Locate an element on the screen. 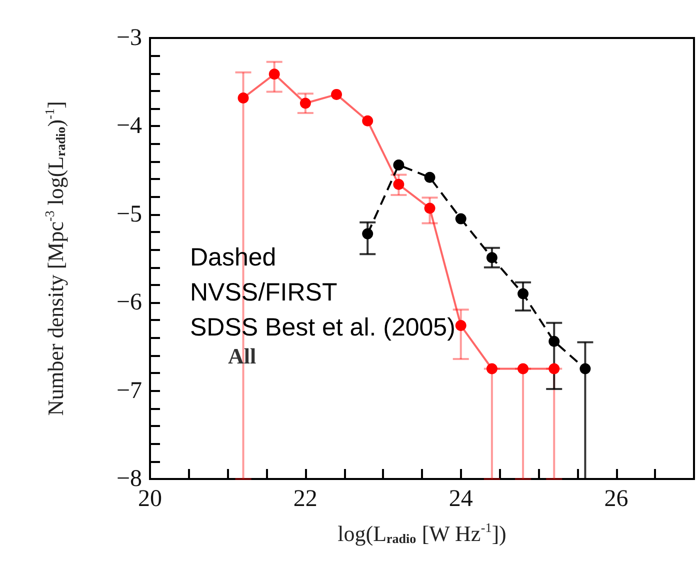 This screenshot has width=698, height=578. annotation: All is located at coordinates (242, 356).